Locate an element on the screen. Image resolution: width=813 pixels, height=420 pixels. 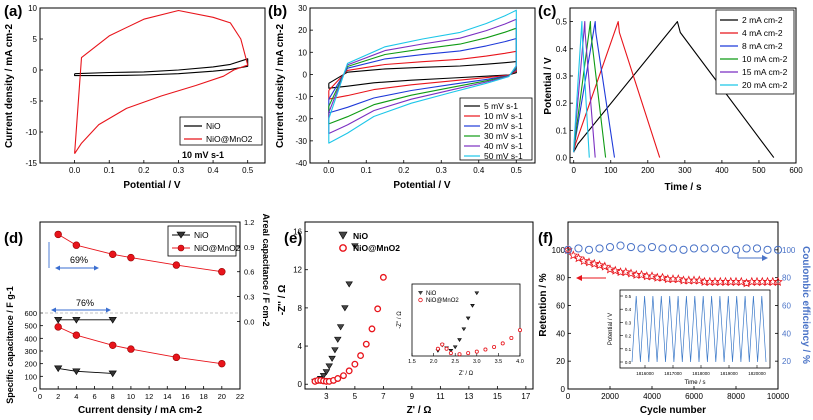
panel-b-xtick-label: 0.3 is located at coordinates (442, 170).